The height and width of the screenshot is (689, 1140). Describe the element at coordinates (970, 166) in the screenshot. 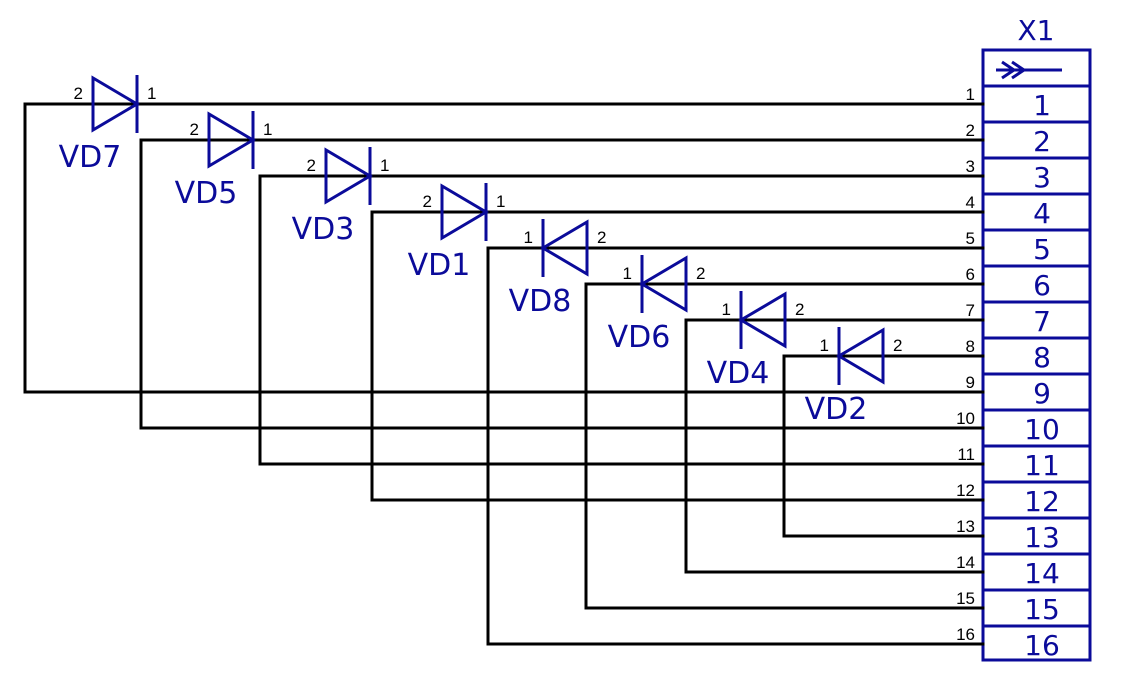

I see `wire-pin-label: 3` at that location.